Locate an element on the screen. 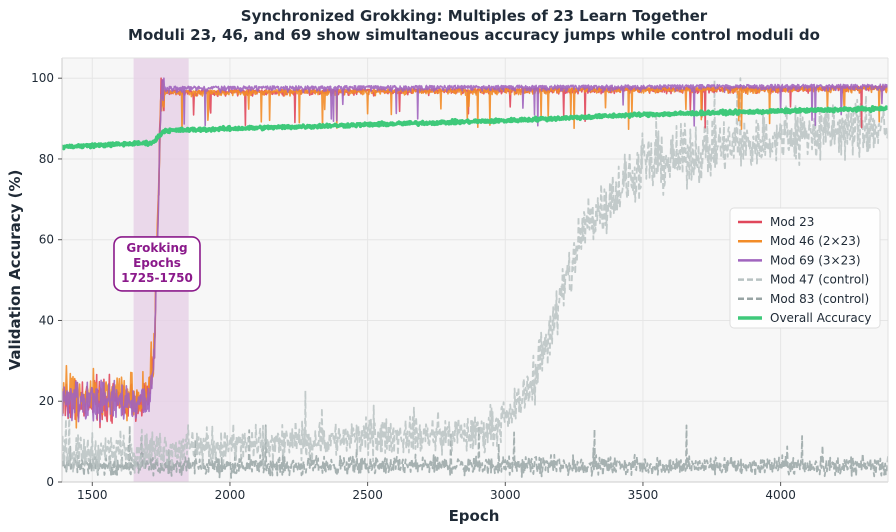 The image size is (896, 532). y-tick-label: 80 is located at coordinates (46, 159).